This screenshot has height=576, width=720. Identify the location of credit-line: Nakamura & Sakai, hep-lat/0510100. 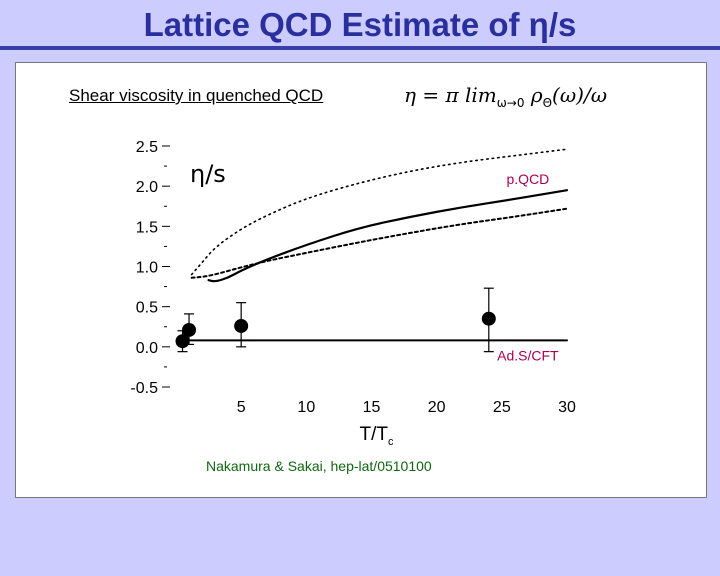
(319, 466).